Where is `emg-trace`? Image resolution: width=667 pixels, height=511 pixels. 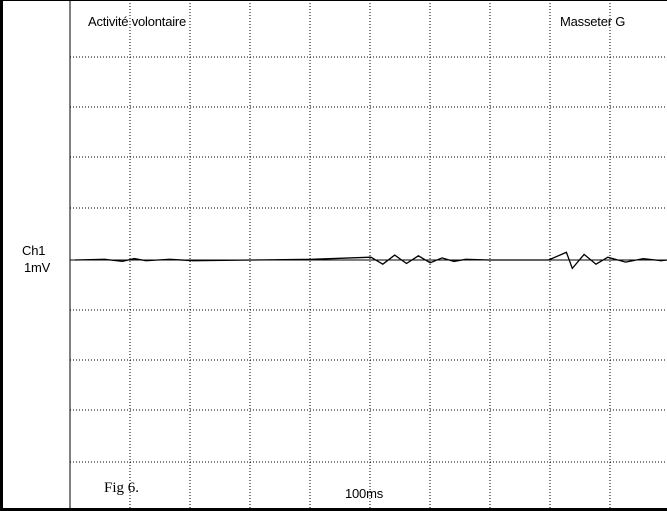
emg-trace is located at coordinates (370, 260).